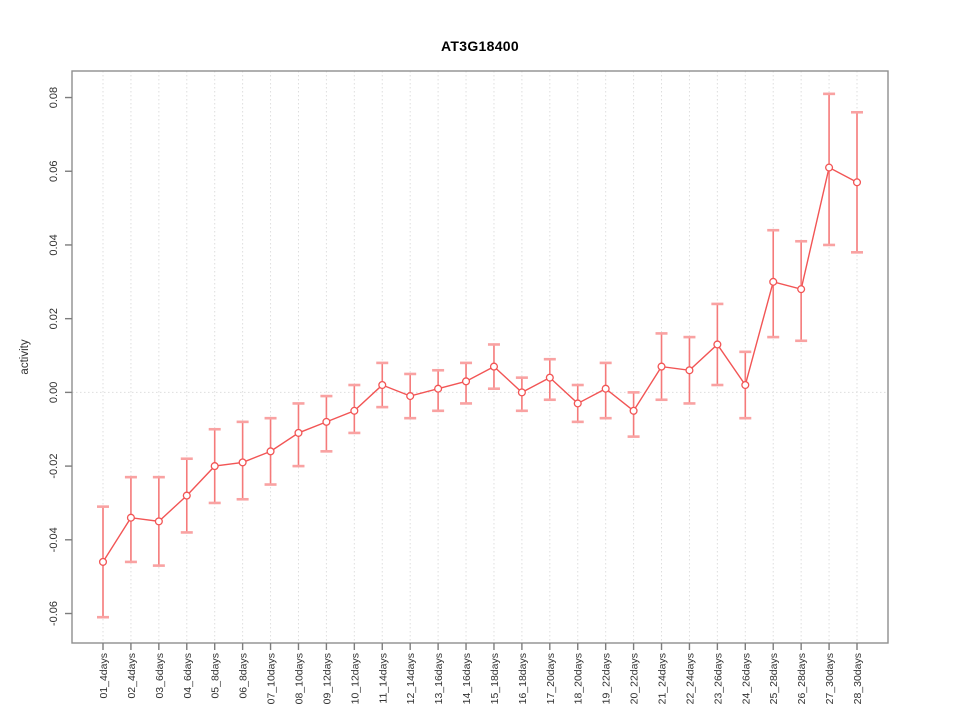 The image size is (960, 720). I want to click on x-tick-label: 11_14days, so click(383, 678).